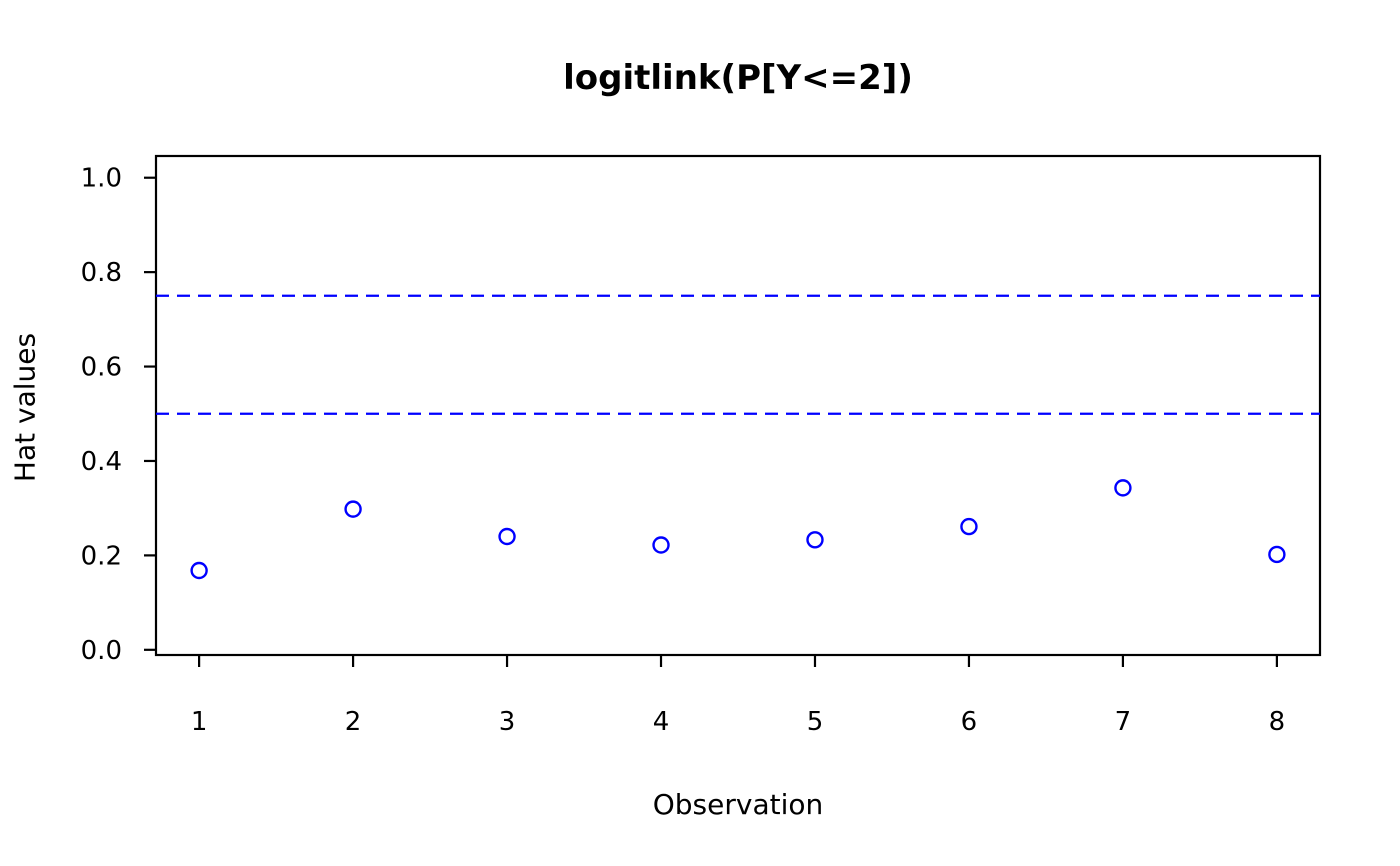 Image resolution: width=1400 pixels, height=866 pixels. I want to click on x-tick-label: 5, so click(815, 722).